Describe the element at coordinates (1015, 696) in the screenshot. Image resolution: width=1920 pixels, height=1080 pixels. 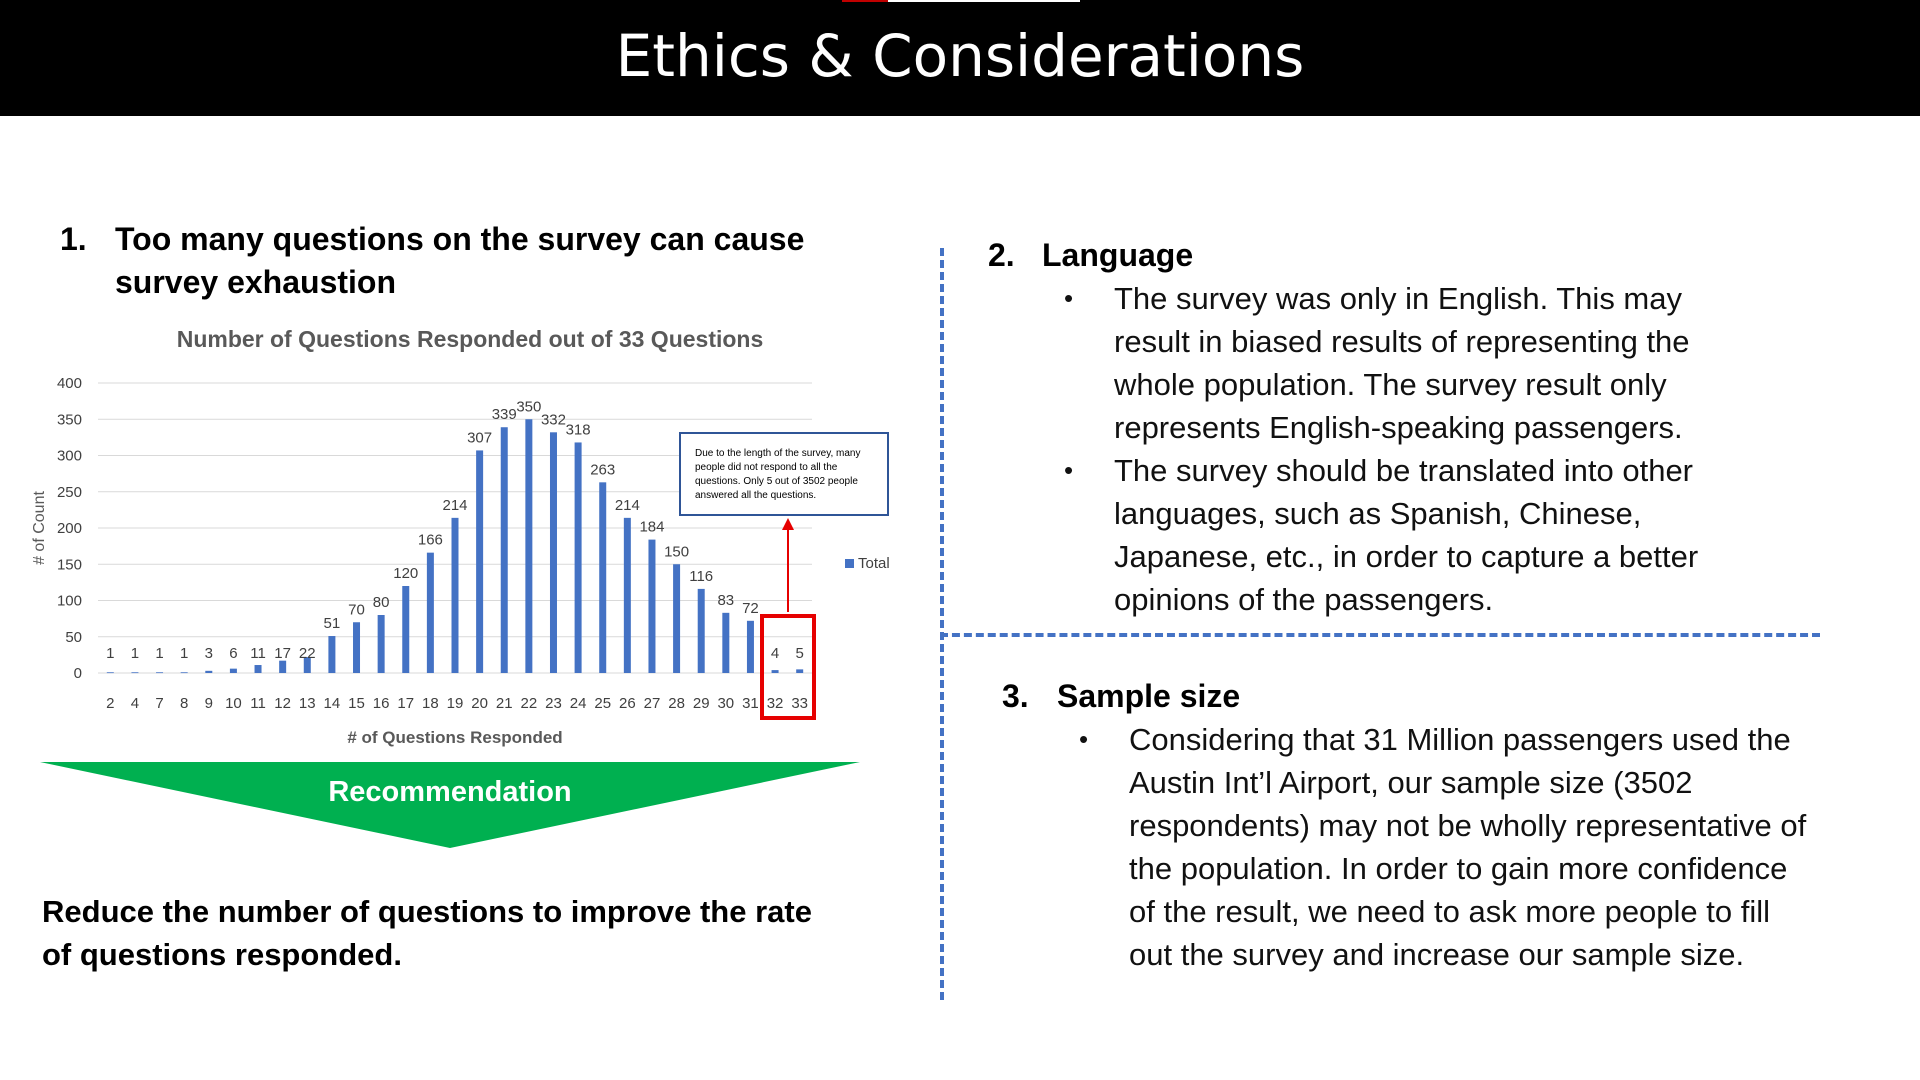
I see `section3-number: 3.` at that location.